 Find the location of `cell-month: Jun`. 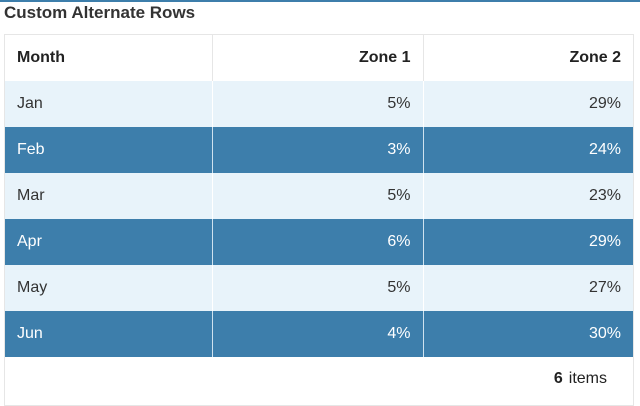

cell-month: Jun is located at coordinates (109, 334).